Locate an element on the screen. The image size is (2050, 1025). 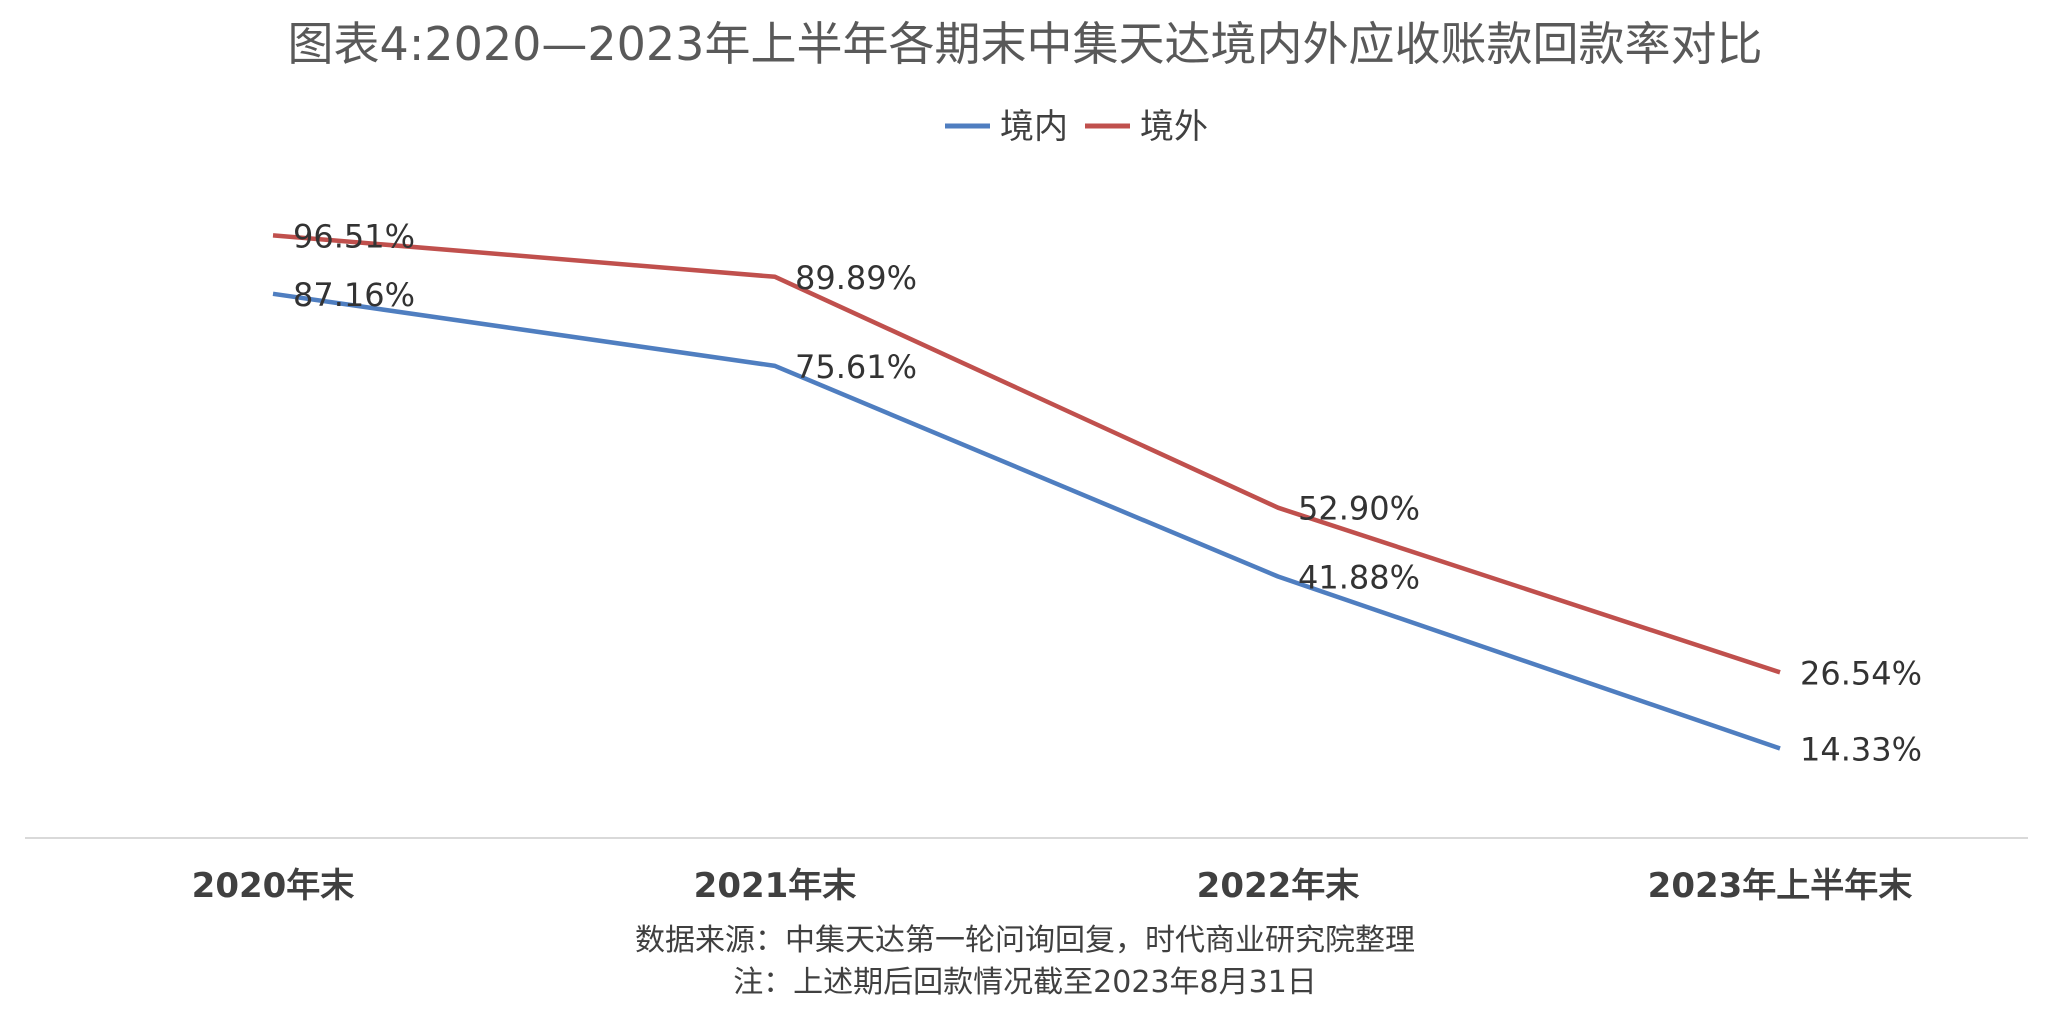
data-label-domestic: 14.33% is located at coordinates (1861, 750).